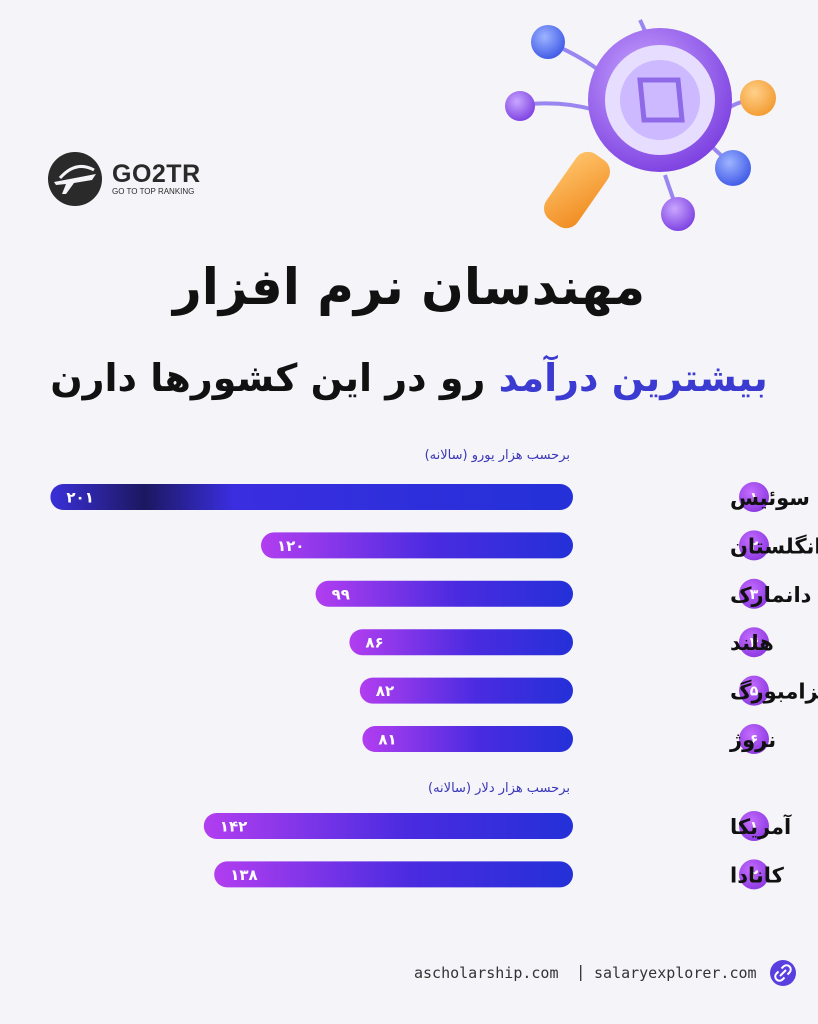  What do you see at coordinates (774, 545) in the screenshot?
I see `country-label: انگلستان` at bounding box center [774, 545].